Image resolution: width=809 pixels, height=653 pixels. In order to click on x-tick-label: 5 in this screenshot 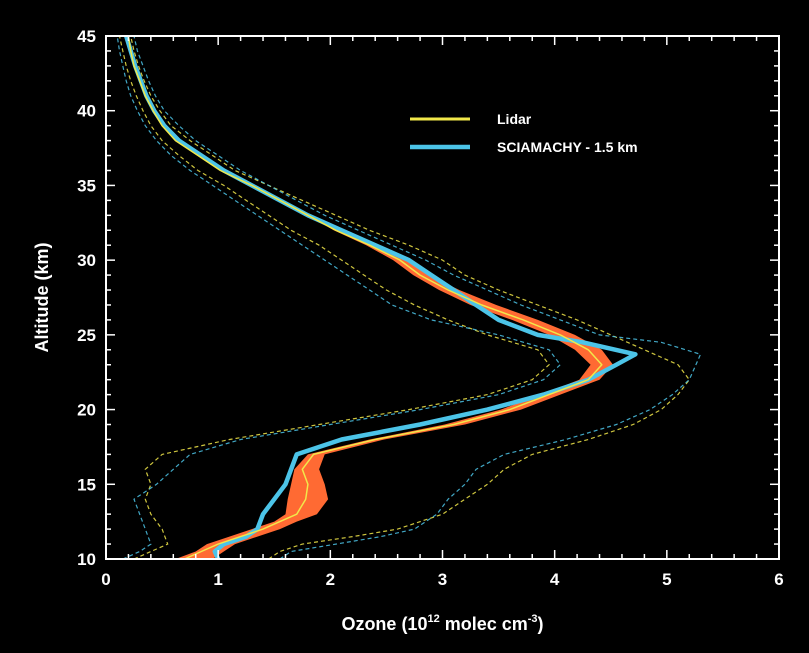, I will do `click(666, 579)`.